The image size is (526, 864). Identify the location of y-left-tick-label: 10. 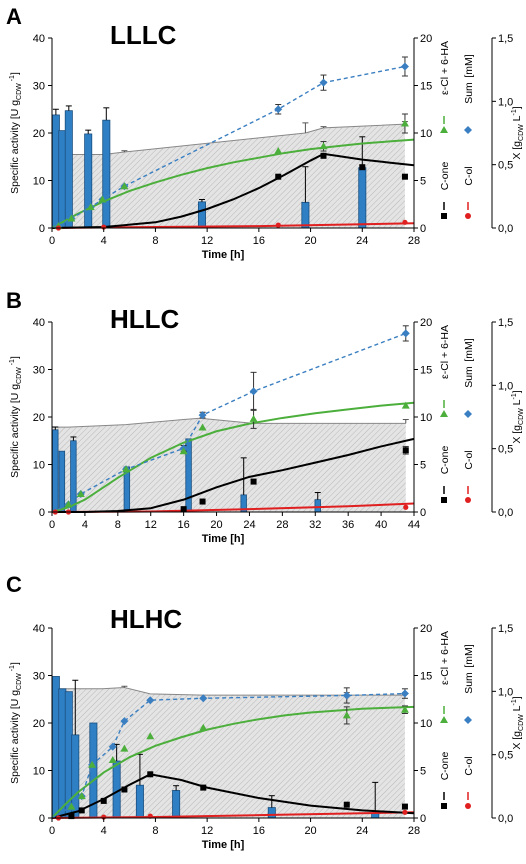
(39, 466).